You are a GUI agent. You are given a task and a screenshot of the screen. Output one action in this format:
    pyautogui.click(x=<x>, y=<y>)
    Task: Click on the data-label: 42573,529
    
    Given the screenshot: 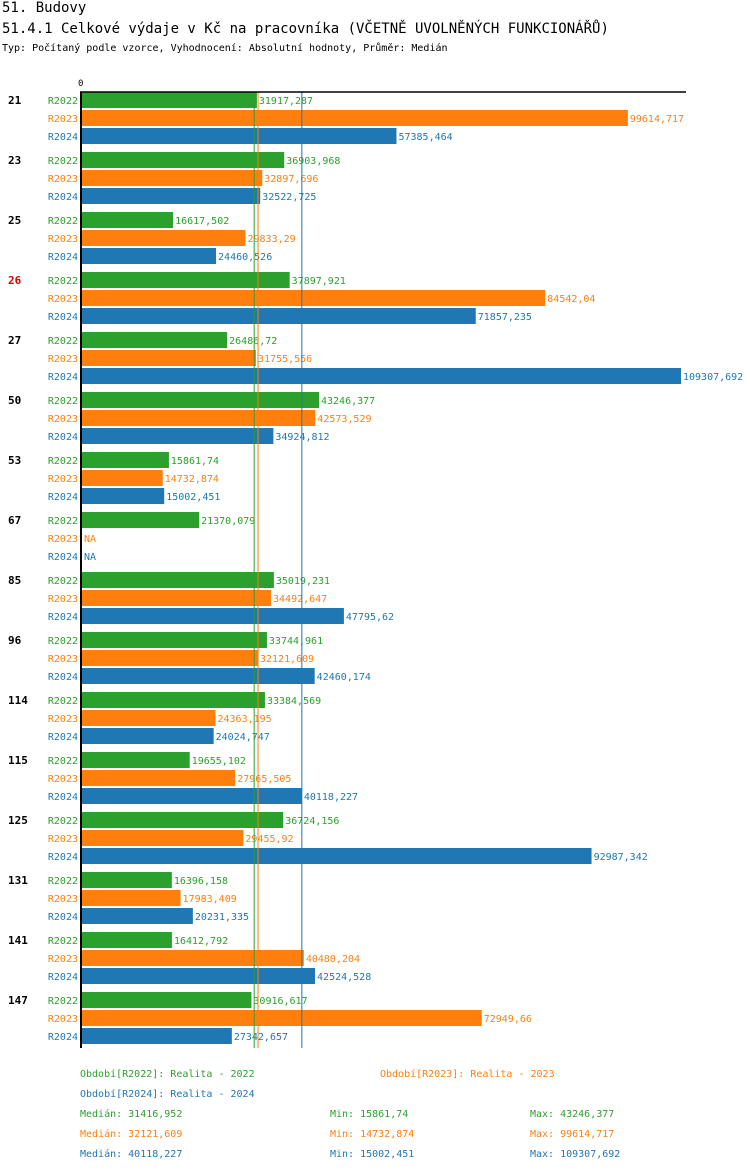 What is the action you would take?
    pyautogui.click(x=344, y=419)
    